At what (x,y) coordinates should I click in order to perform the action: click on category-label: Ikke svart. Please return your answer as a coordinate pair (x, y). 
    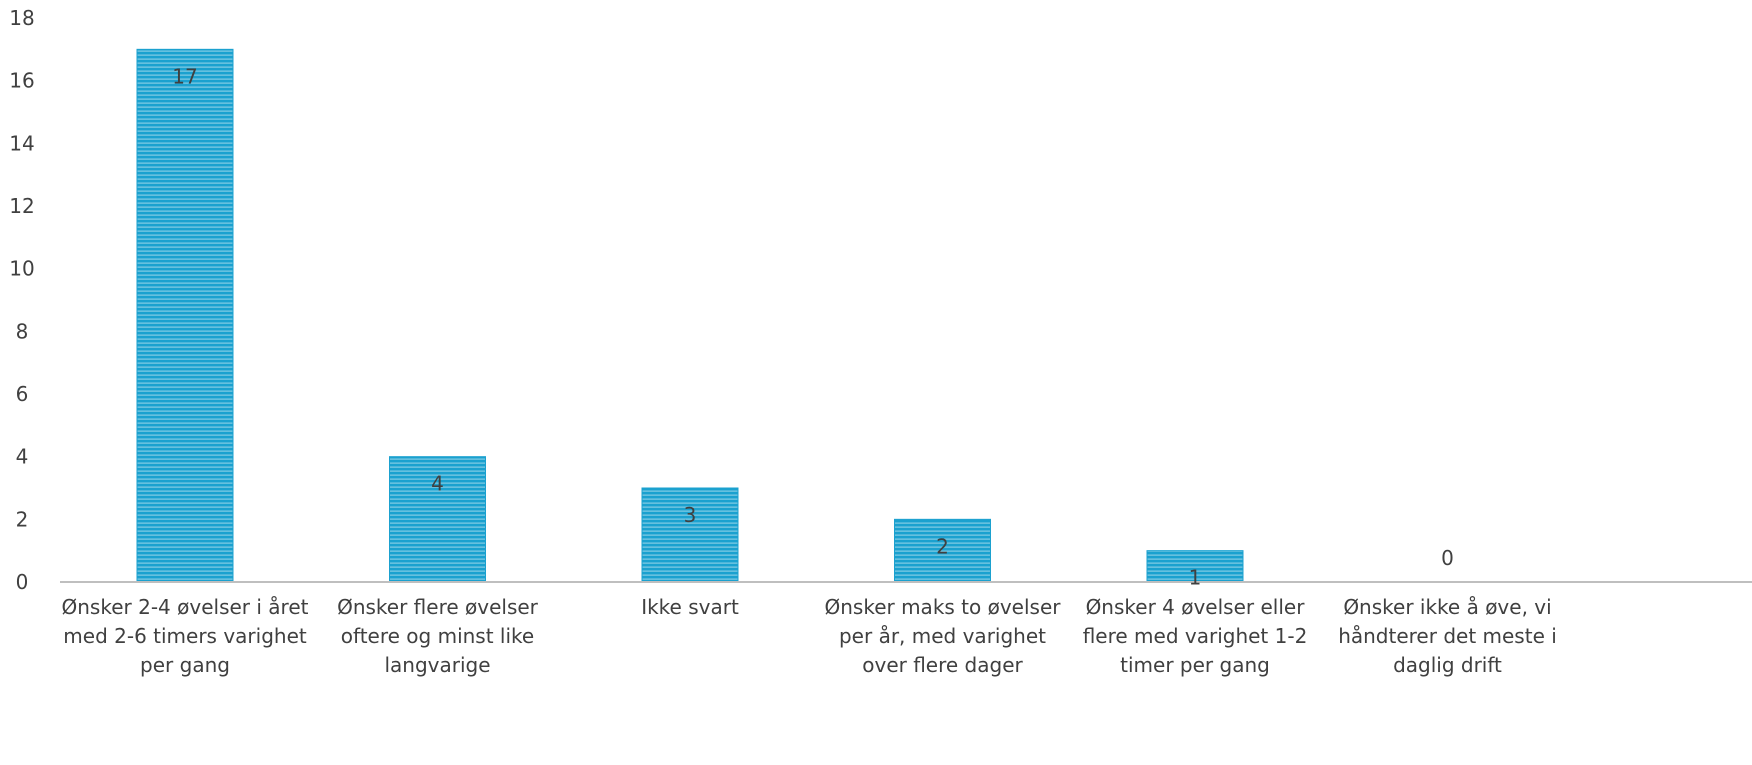
    Looking at the image, I should click on (690, 607).